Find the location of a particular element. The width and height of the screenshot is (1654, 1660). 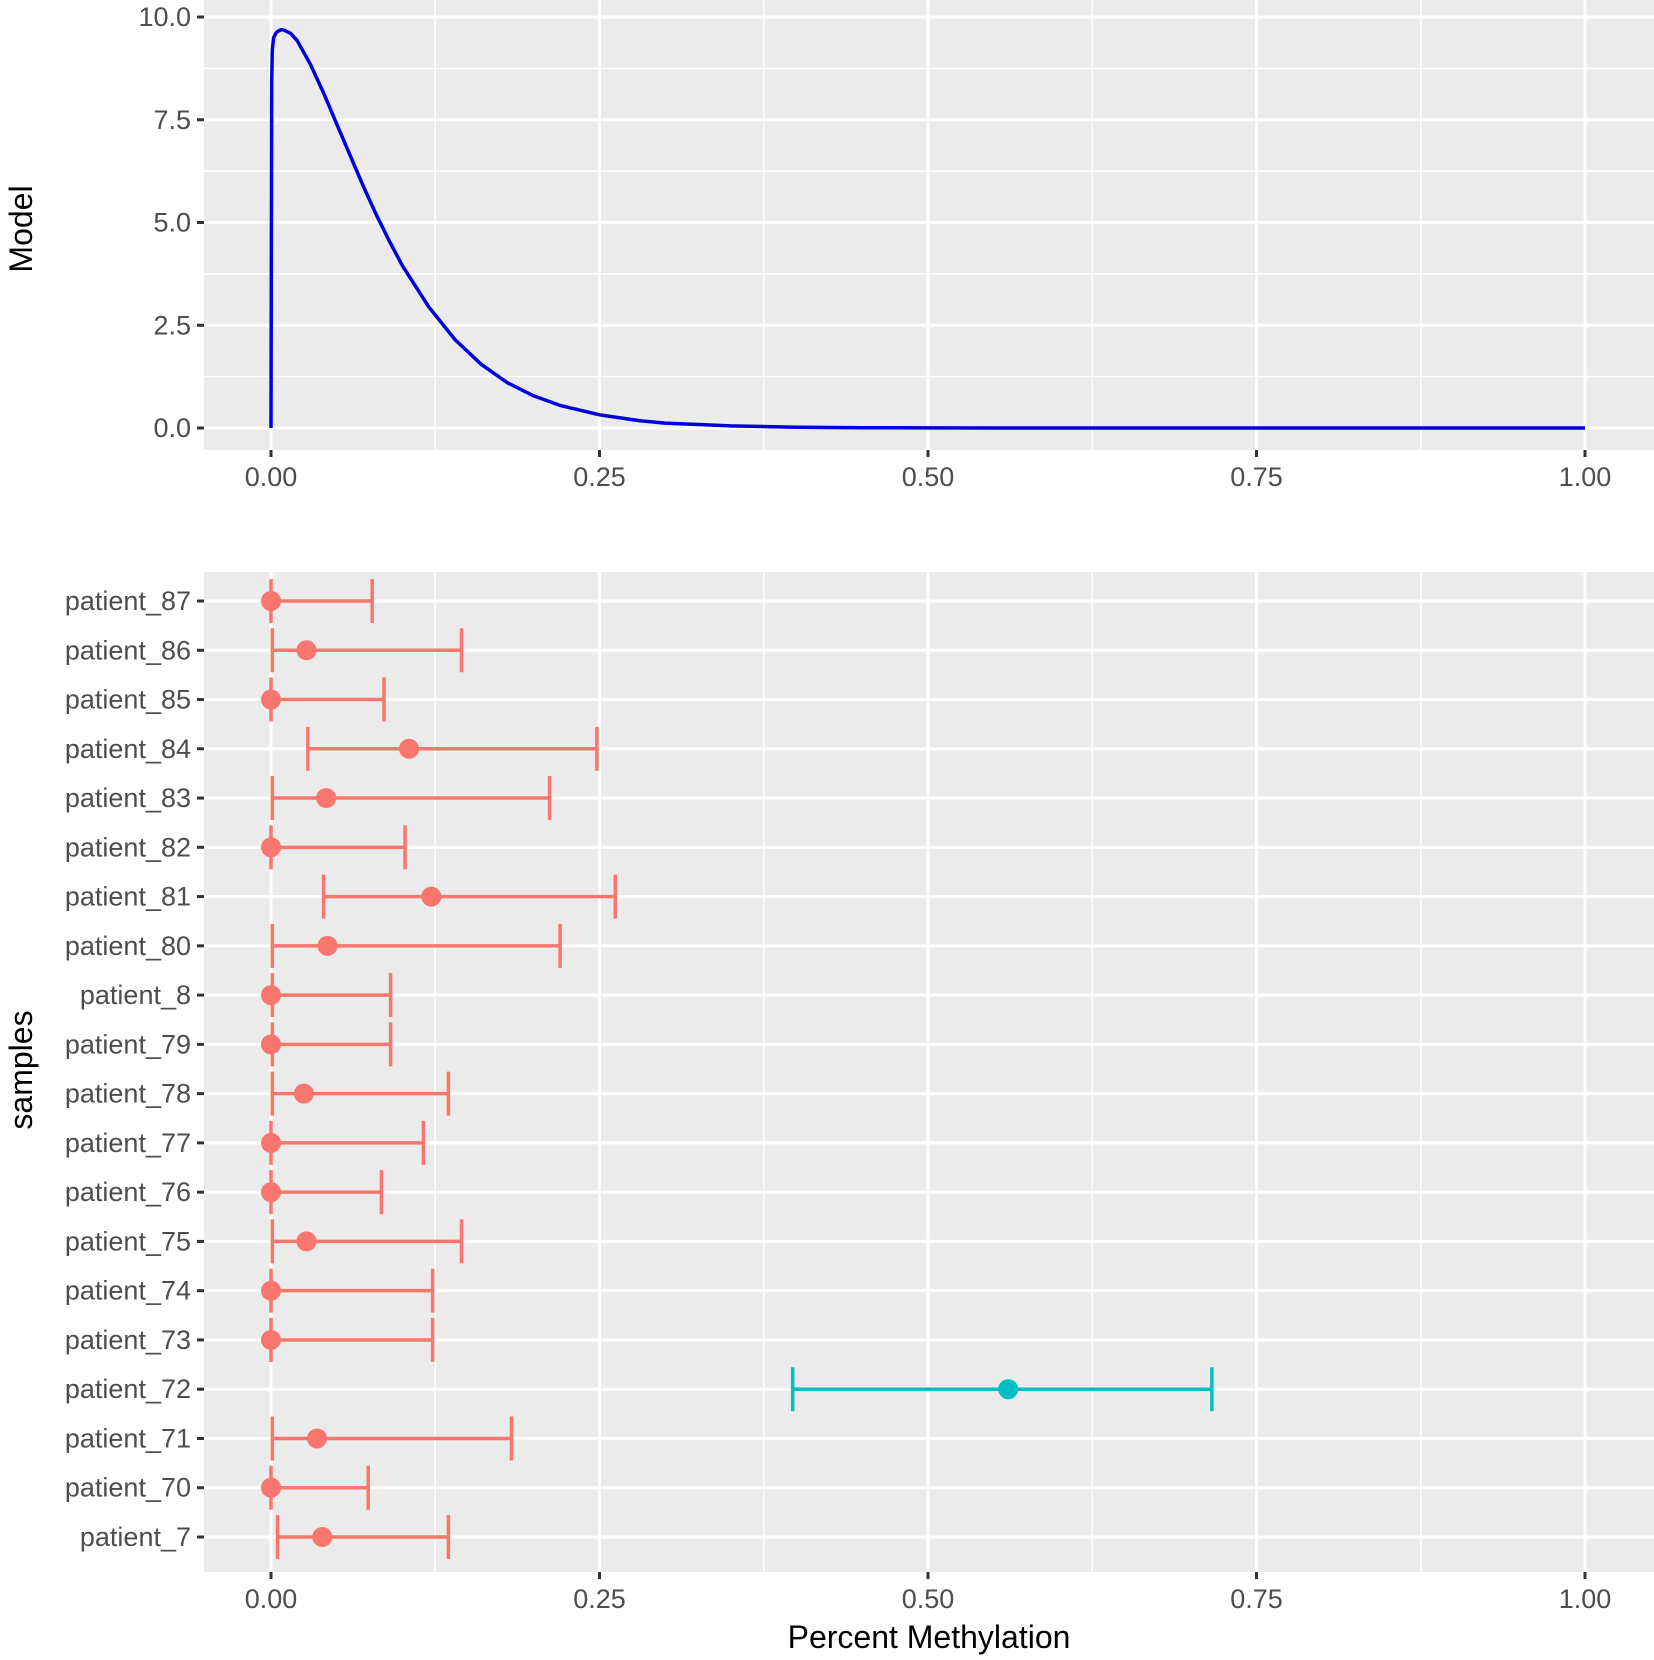

sample-label: patient_7 is located at coordinates (135, 1537).